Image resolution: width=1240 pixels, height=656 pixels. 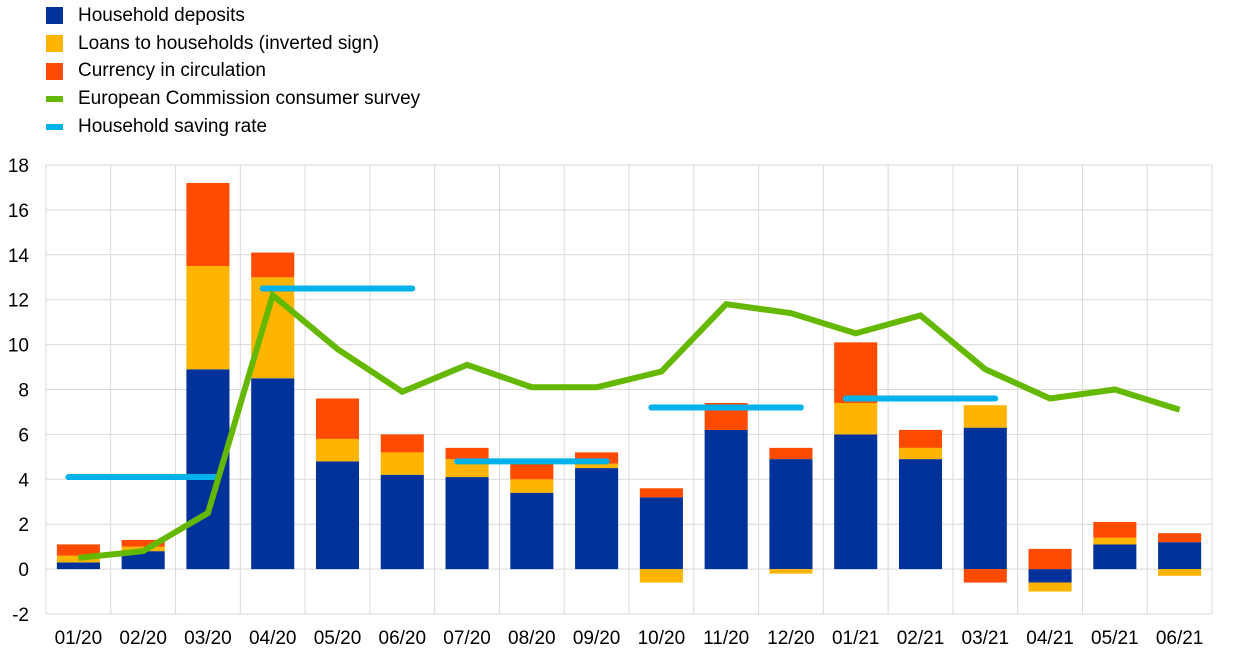 I want to click on legend-item-household-deposits: Household deposits, so click(x=233, y=16).